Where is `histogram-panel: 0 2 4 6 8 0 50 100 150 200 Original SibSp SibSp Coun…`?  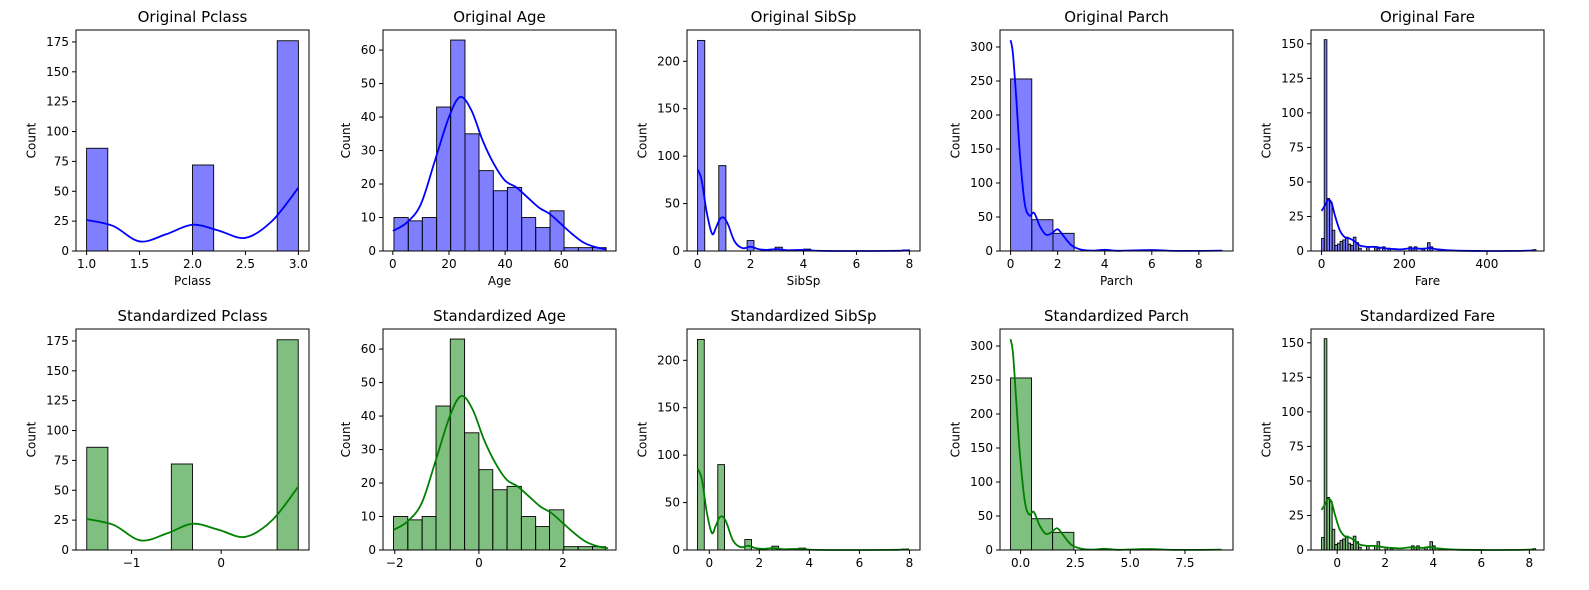 histogram-panel: 0 2 4 6 8 0 50 100 150 200 Original SibSp SibSp Coun… is located at coordinates (778, 148).